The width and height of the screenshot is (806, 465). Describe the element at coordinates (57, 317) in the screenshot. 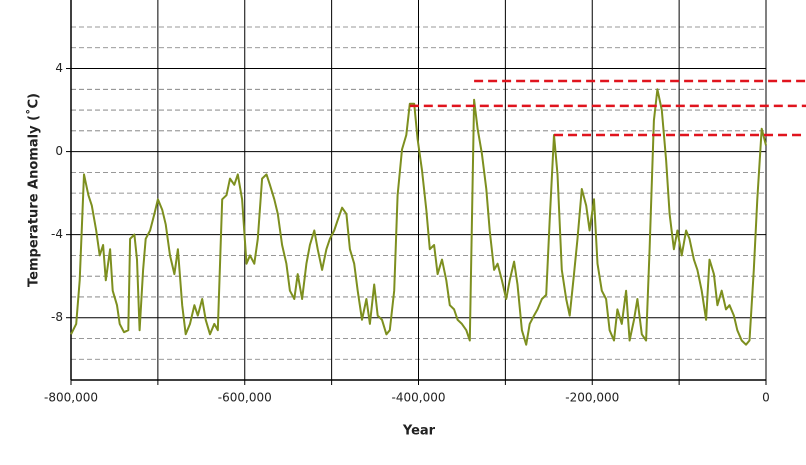

I see `y-tick-label: -8` at that location.